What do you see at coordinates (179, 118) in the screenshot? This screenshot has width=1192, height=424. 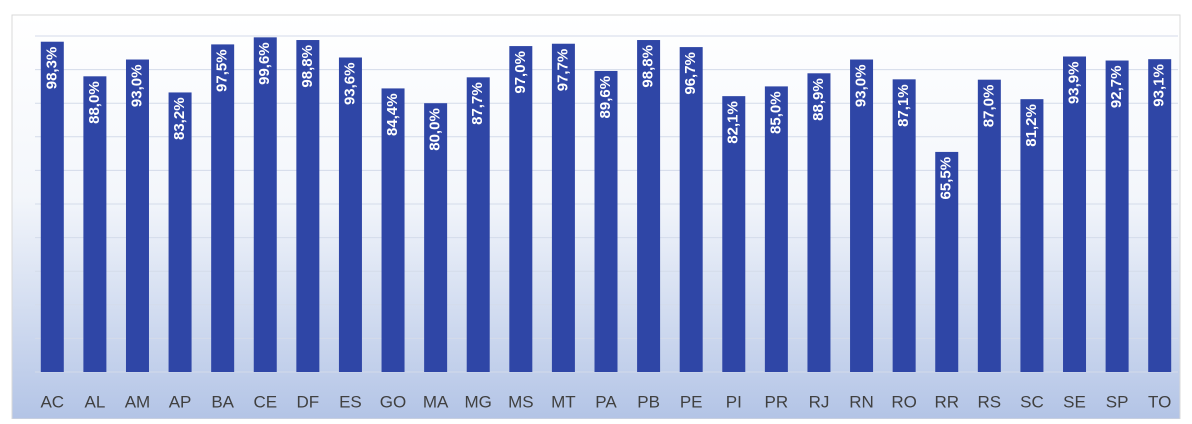 I see `value-label: 83,2%` at bounding box center [179, 118].